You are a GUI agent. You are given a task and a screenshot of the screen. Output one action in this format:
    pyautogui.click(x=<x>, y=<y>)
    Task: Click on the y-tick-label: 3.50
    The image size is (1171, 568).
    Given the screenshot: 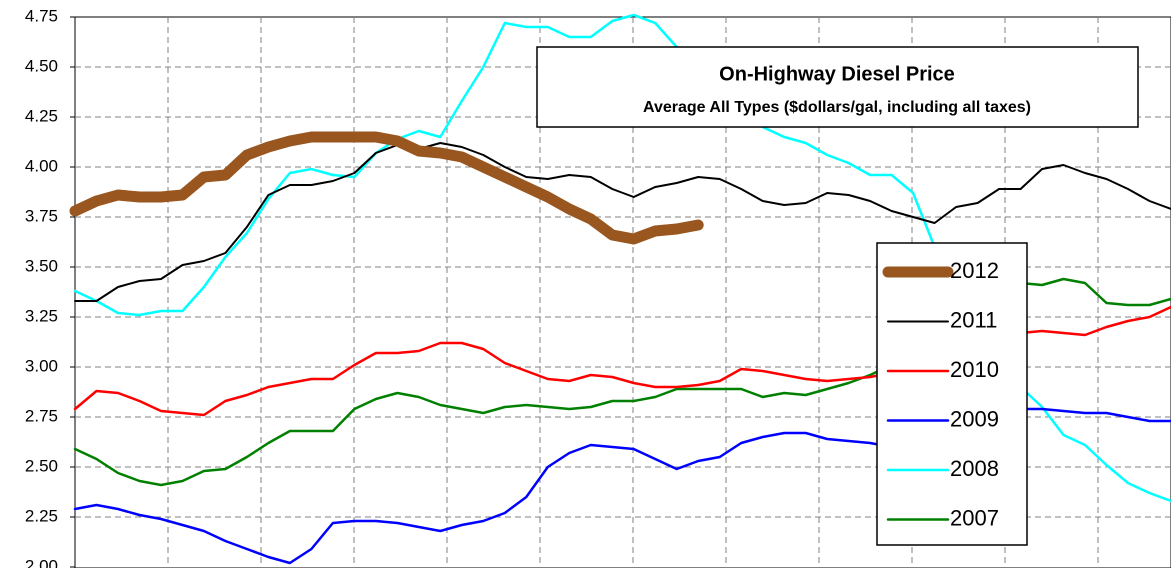 What is the action you would take?
    pyautogui.click(x=41, y=265)
    